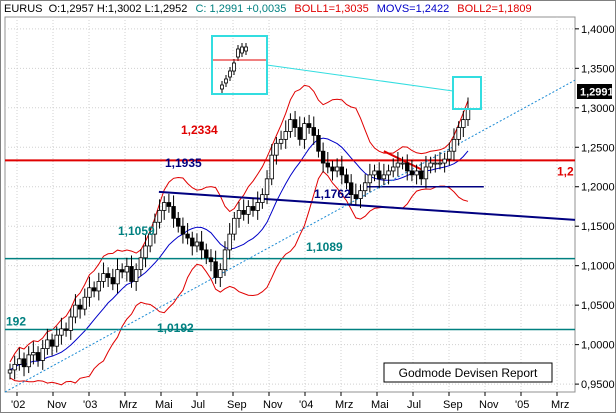 Image resolution: width=616 pixels, height=417 pixels. What do you see at coordinates (413, 9) in the screenshot?
I see `header-movs: MOVS=1,2422` at bounding box center [413, 9].